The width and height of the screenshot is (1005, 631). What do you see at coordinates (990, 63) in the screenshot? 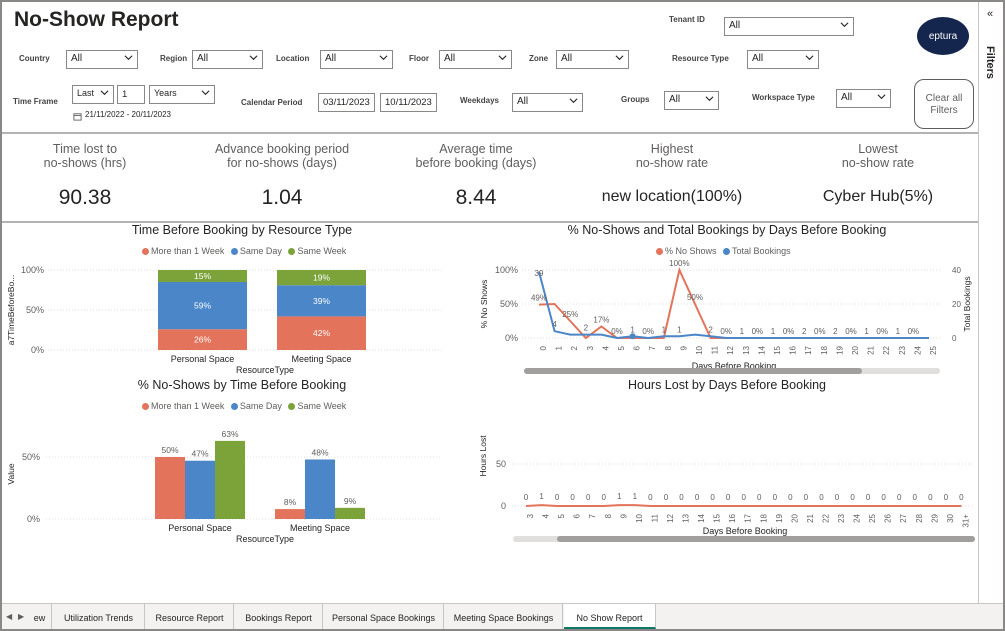
I see `filters-pane-label: Filters` at bounding box center [990, 63].